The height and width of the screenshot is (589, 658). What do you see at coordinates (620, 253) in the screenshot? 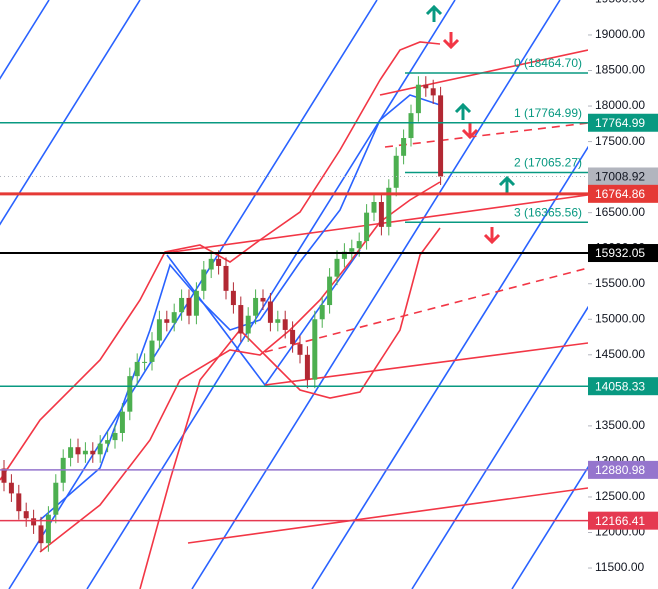
I see `price-level-label: 15932.05` at bounding box center [620, 253].